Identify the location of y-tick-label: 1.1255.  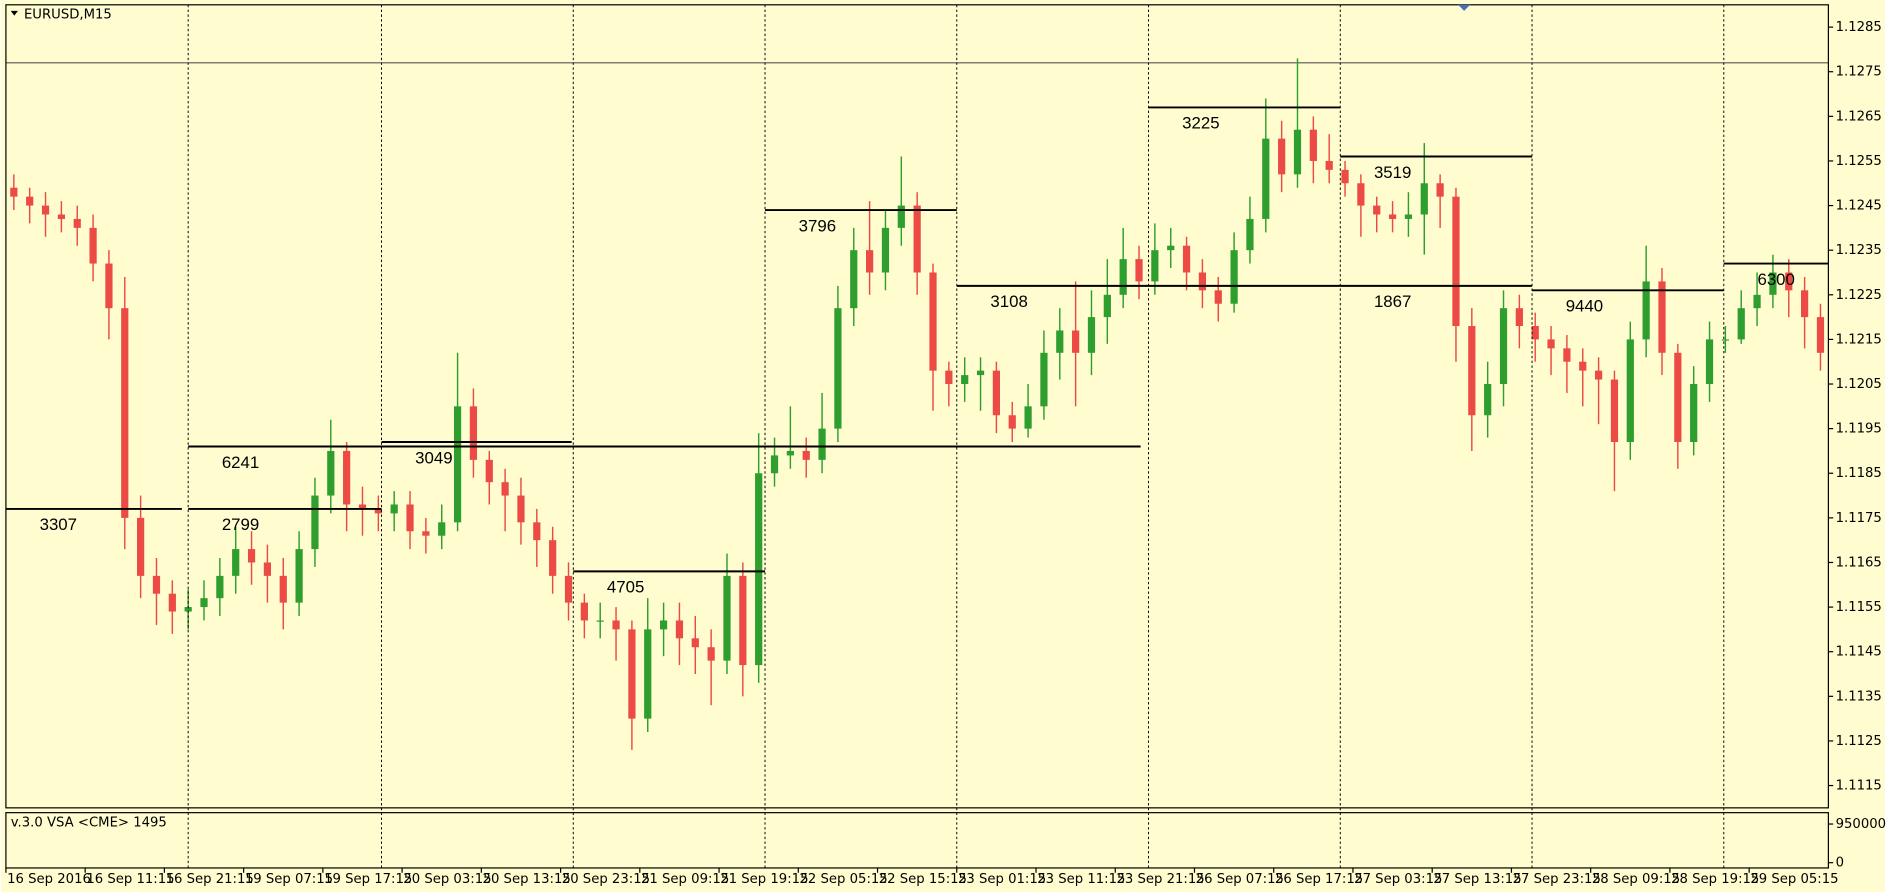
(1859, 161).